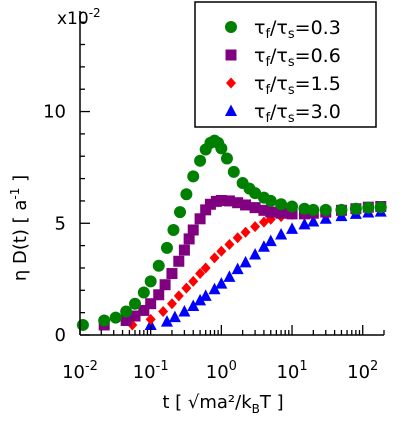  What do you see at coordinates (283, 113) in the screenshot?
I see `legend-entry-3: τf/τs=3.0` at bounding box center [283, 113].